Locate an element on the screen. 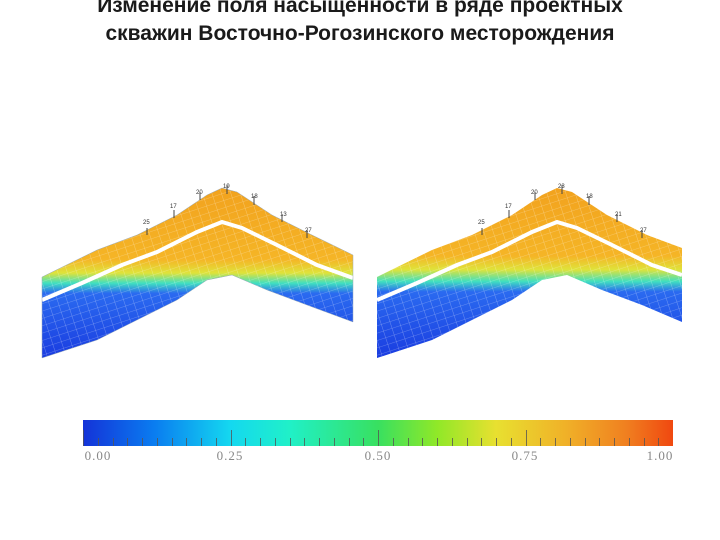 This screenshot has height=540, width=720. tick-label-50: 0.50 is located at coordinates (378, 455).